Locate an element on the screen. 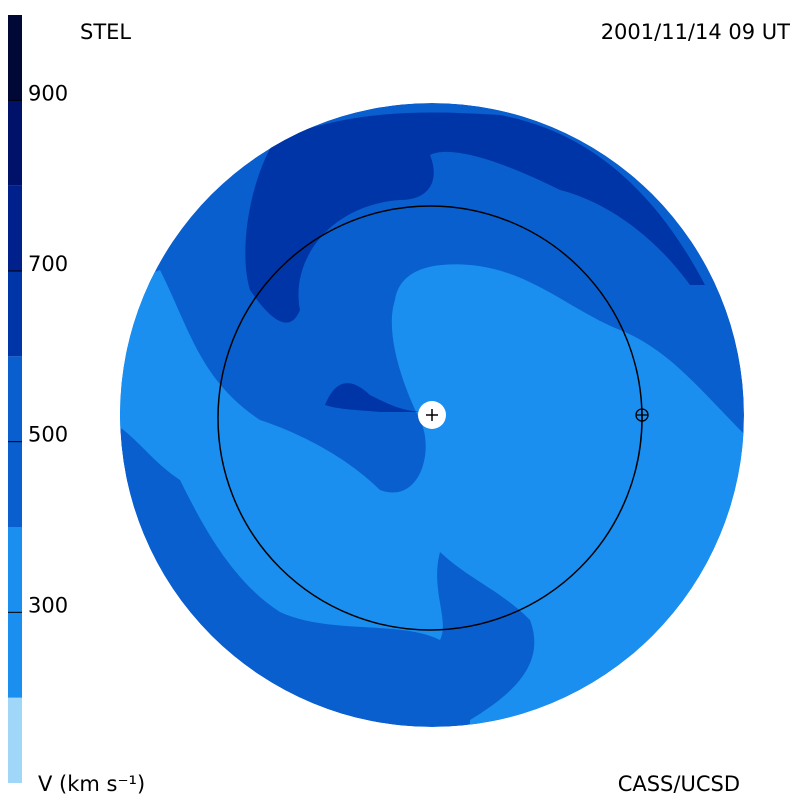  colorbar-label: V (km s⁻¹) is located at coordinates (91, 784).